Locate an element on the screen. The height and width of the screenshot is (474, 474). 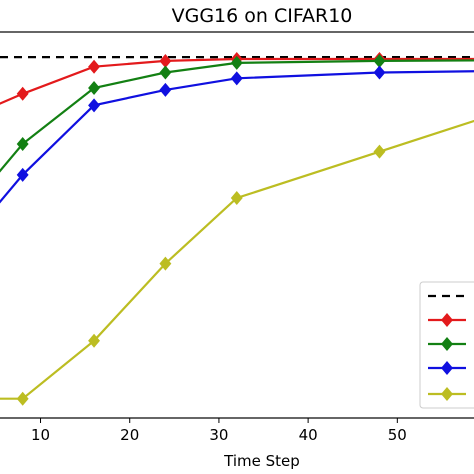
x-tick-label: 40 is located at coordinates (308, 435).